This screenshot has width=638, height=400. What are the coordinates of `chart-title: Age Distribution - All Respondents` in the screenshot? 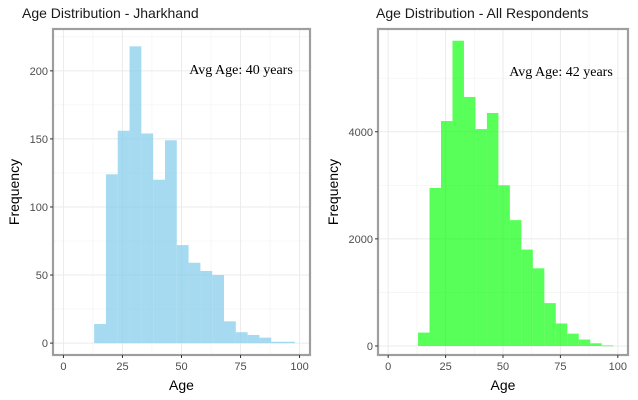 It's located at (482, 13).